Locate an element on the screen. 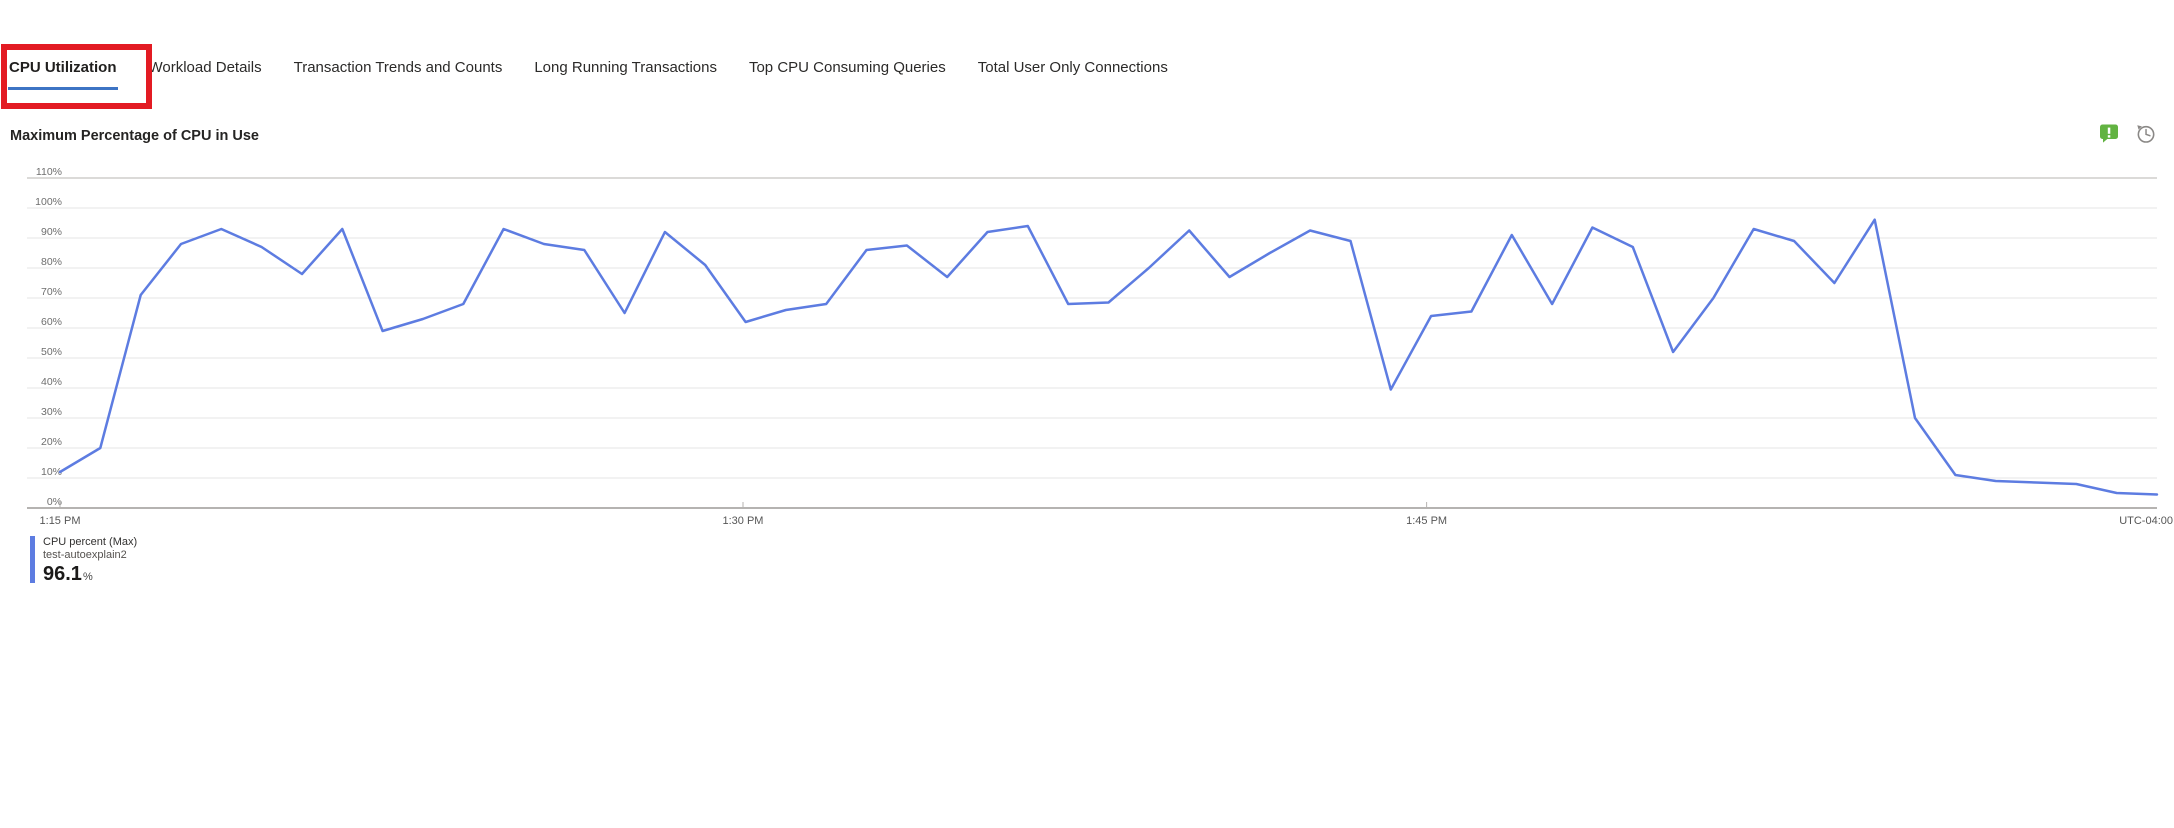 This screenshot has width=2174, height=828. svg-text: 30% is located at coordinates (51, 412).